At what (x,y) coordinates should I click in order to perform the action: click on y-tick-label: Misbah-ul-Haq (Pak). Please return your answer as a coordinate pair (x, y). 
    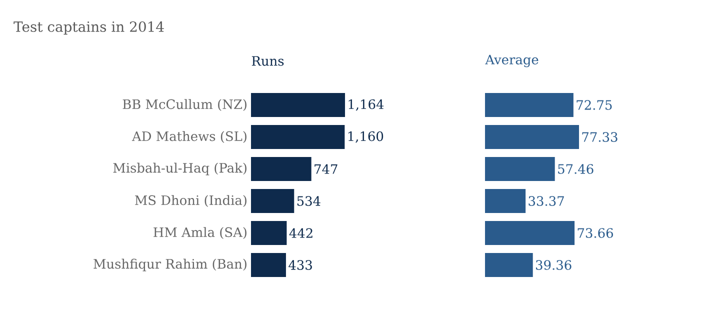
    Looking at the image, I should click on (179, 169).